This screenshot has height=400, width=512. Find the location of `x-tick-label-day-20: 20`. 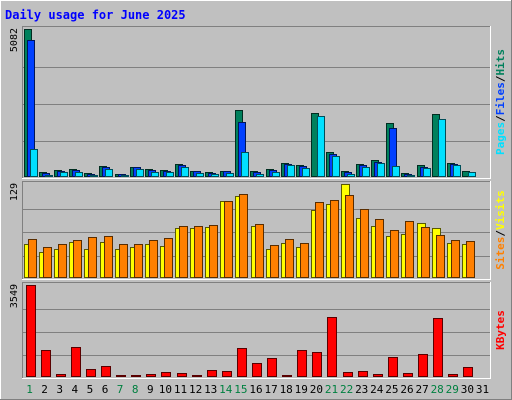

x-tick-label-day-20: 20 is located at coordinates (316, 389).